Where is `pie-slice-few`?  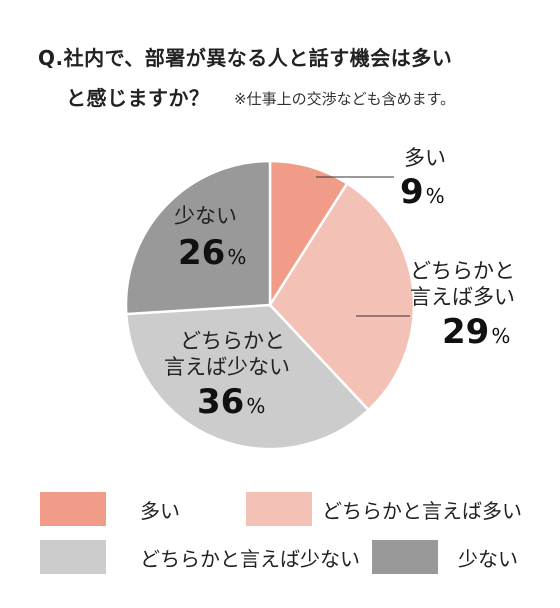 pie-slice-few is located at coordinates (198, 237).